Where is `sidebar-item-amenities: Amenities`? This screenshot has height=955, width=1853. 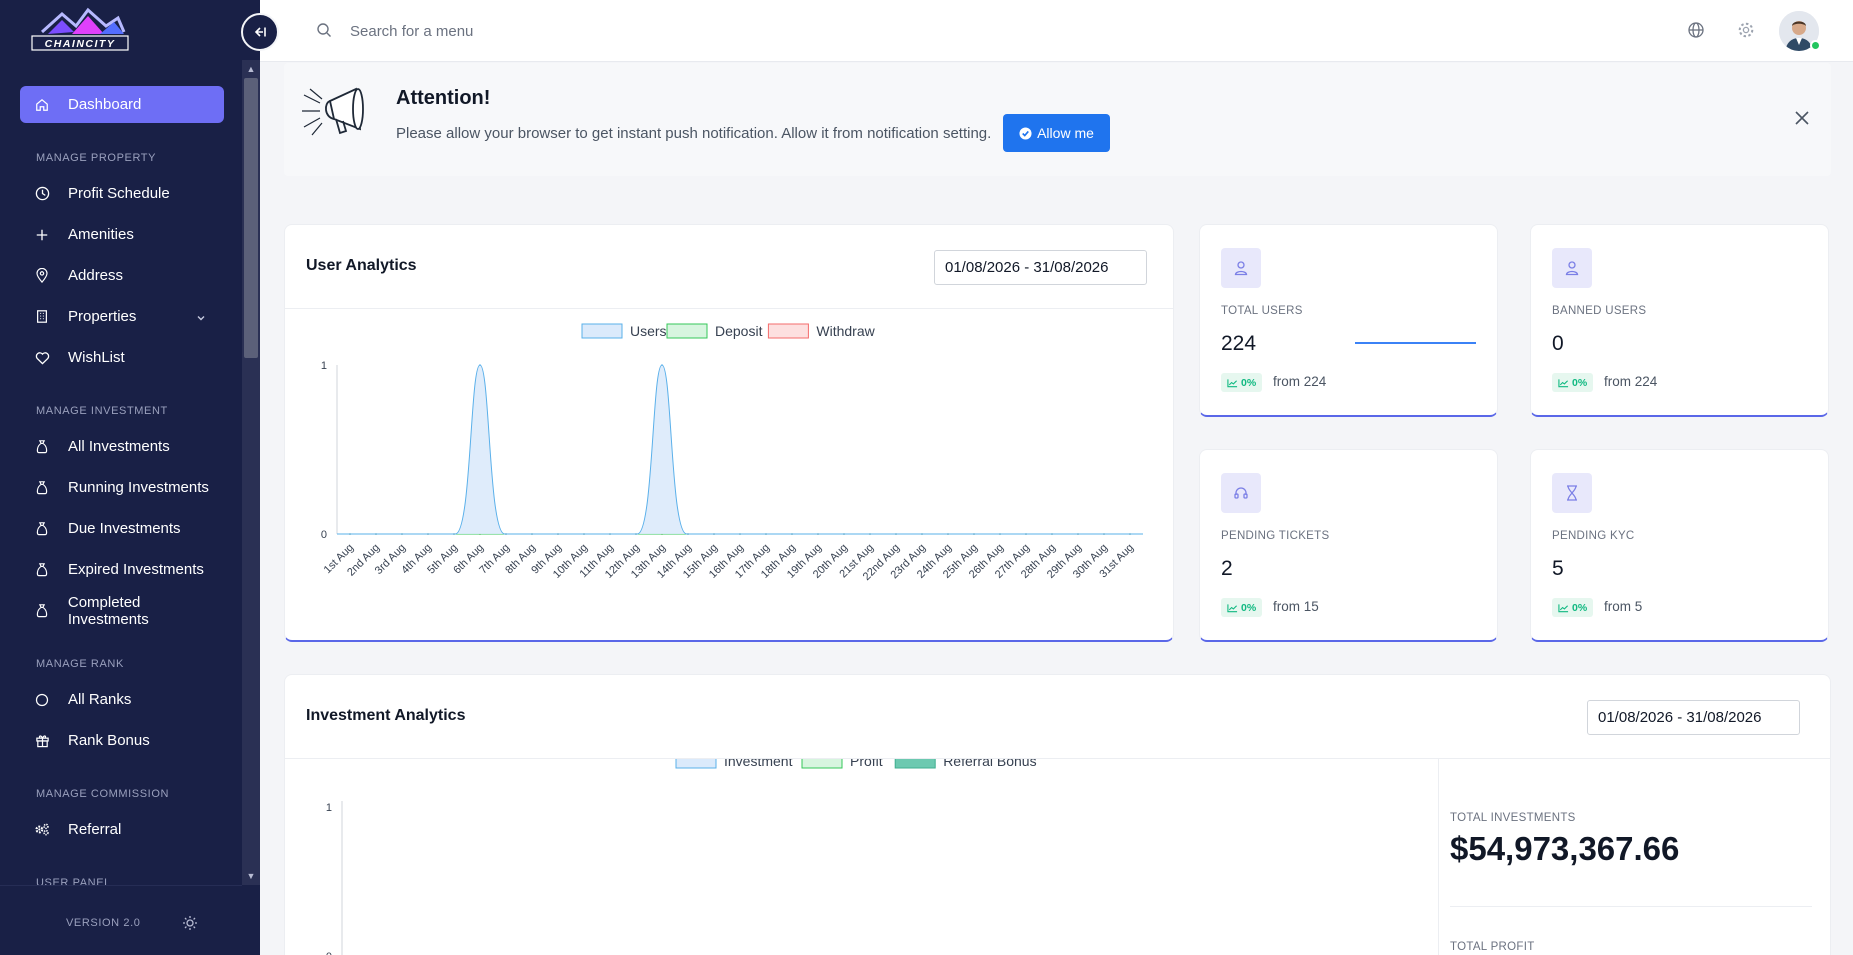 sidebar-item-amenities: Amenities is located at coordinates (122, 234).